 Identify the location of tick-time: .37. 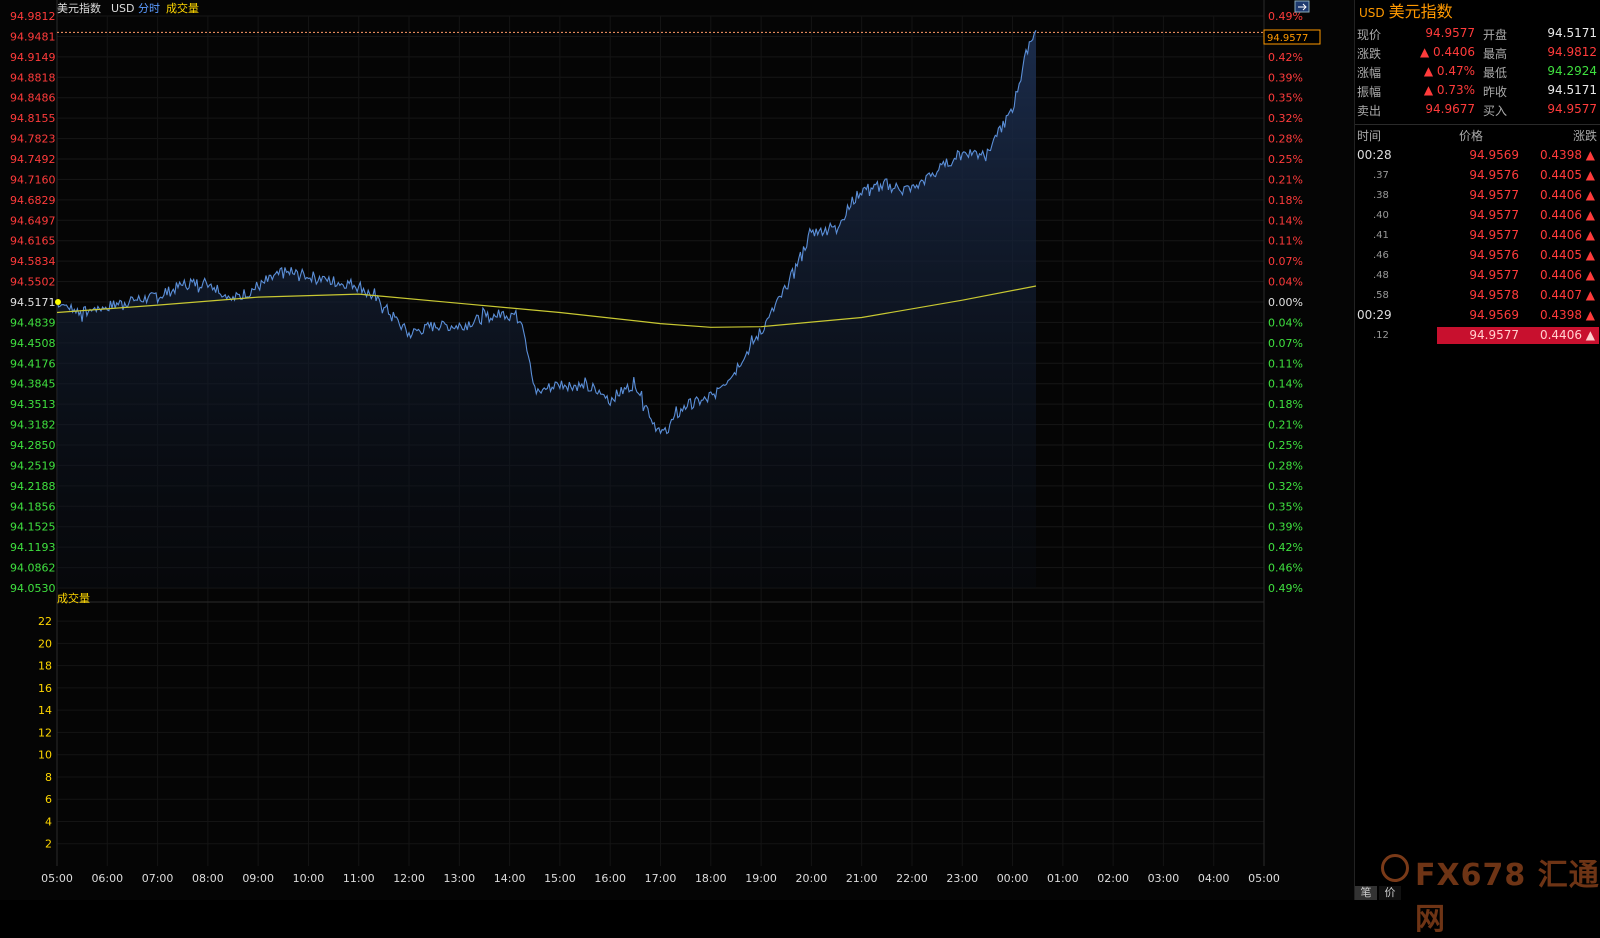
(1381, 175).